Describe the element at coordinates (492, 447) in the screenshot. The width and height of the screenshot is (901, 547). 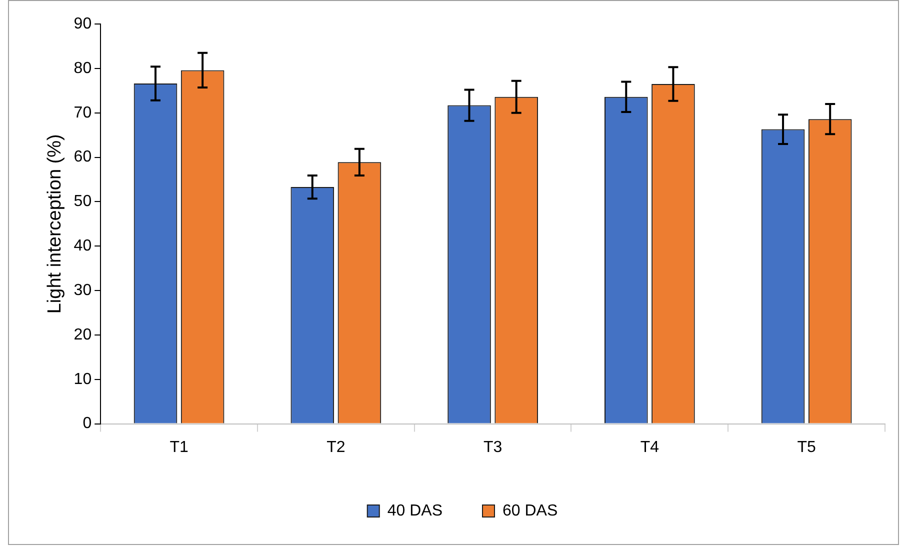
I see `x-tick-label: T3` at that location.